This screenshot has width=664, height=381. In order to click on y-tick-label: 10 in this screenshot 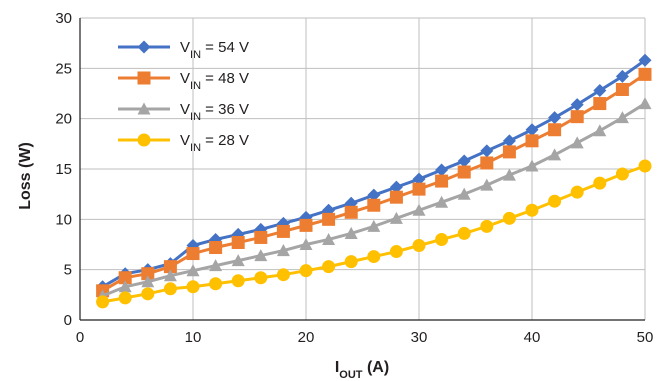, I will do `click(63, 219)`.